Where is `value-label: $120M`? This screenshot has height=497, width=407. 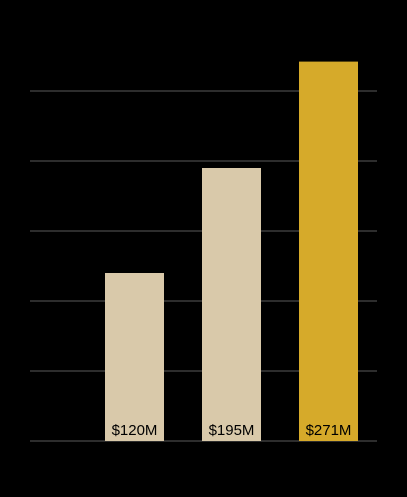
value-label: $120M is located at coordinates (135, 430).